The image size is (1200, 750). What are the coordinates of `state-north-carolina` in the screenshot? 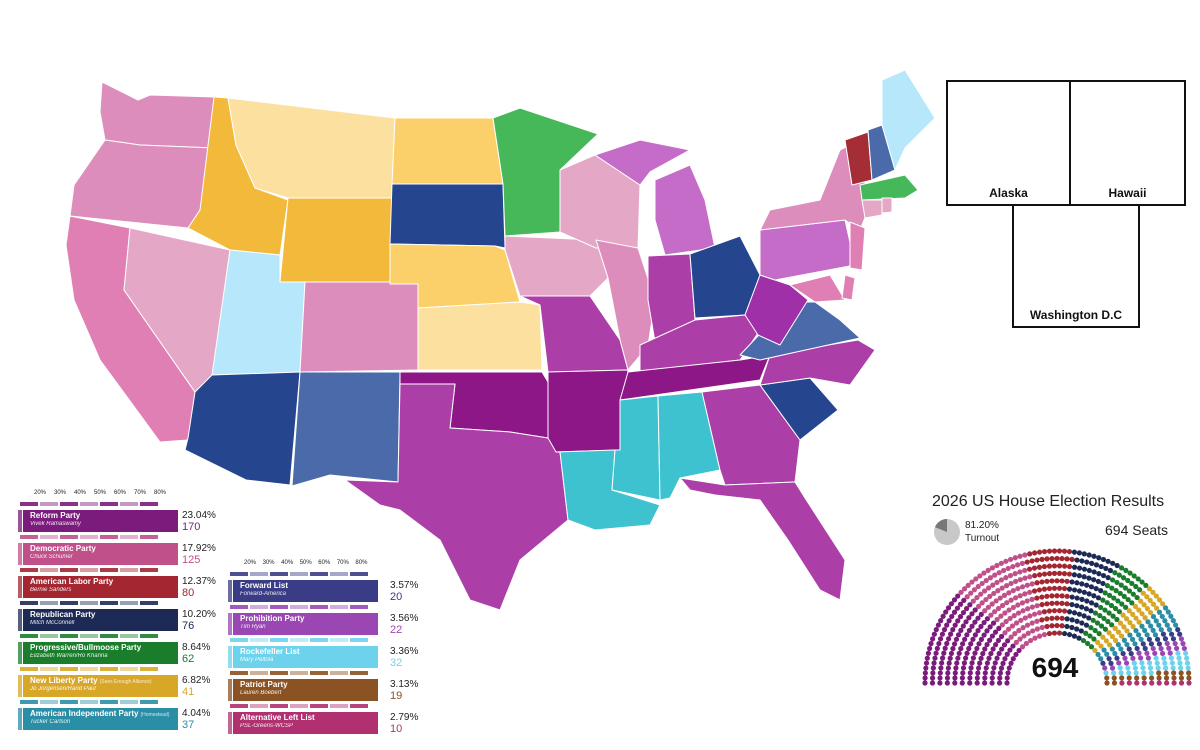 It's located at (807, 362).